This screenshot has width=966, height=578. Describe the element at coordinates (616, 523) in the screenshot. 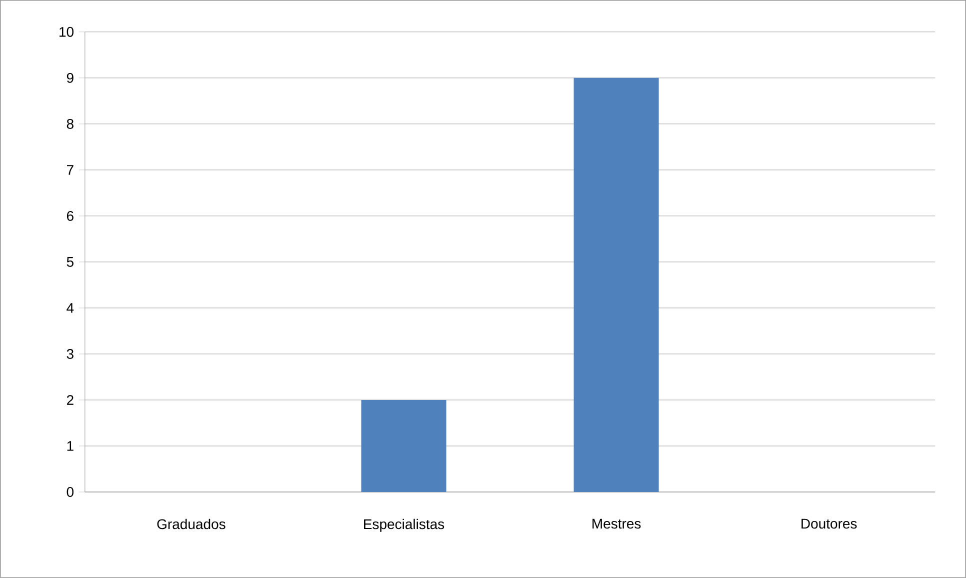

I see `x-tick-label: Mestres` at that location.